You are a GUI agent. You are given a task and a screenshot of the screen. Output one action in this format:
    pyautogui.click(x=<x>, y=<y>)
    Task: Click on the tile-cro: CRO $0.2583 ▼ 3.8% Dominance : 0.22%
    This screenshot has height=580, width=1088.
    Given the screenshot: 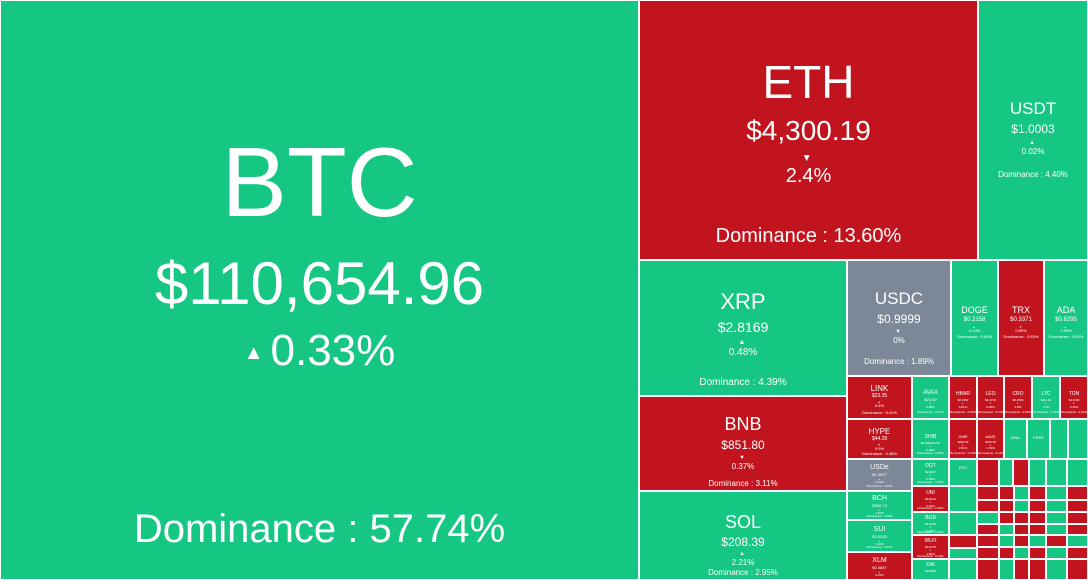 What is the action you would take?
    pyautogui.click(x=1018, y=397)
    